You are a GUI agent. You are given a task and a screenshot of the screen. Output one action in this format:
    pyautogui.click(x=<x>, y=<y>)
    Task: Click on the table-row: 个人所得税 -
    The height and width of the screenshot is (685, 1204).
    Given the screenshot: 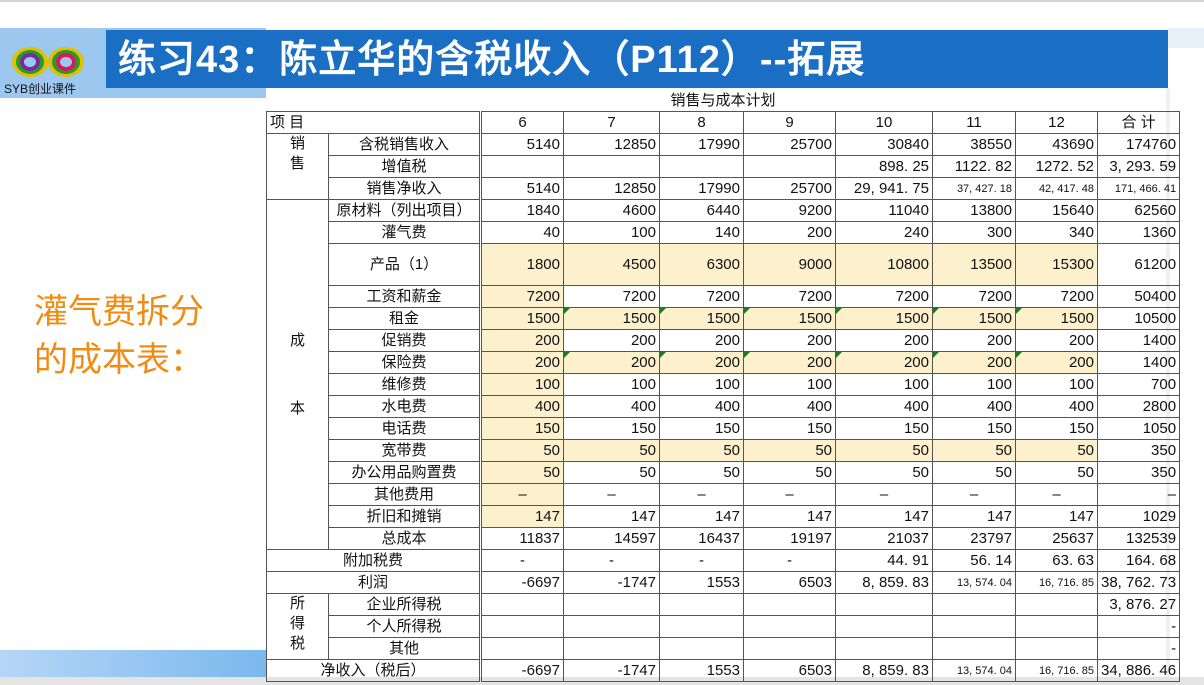 What is the action you would take?
    pyautogui.click(x=724, y=626)
    